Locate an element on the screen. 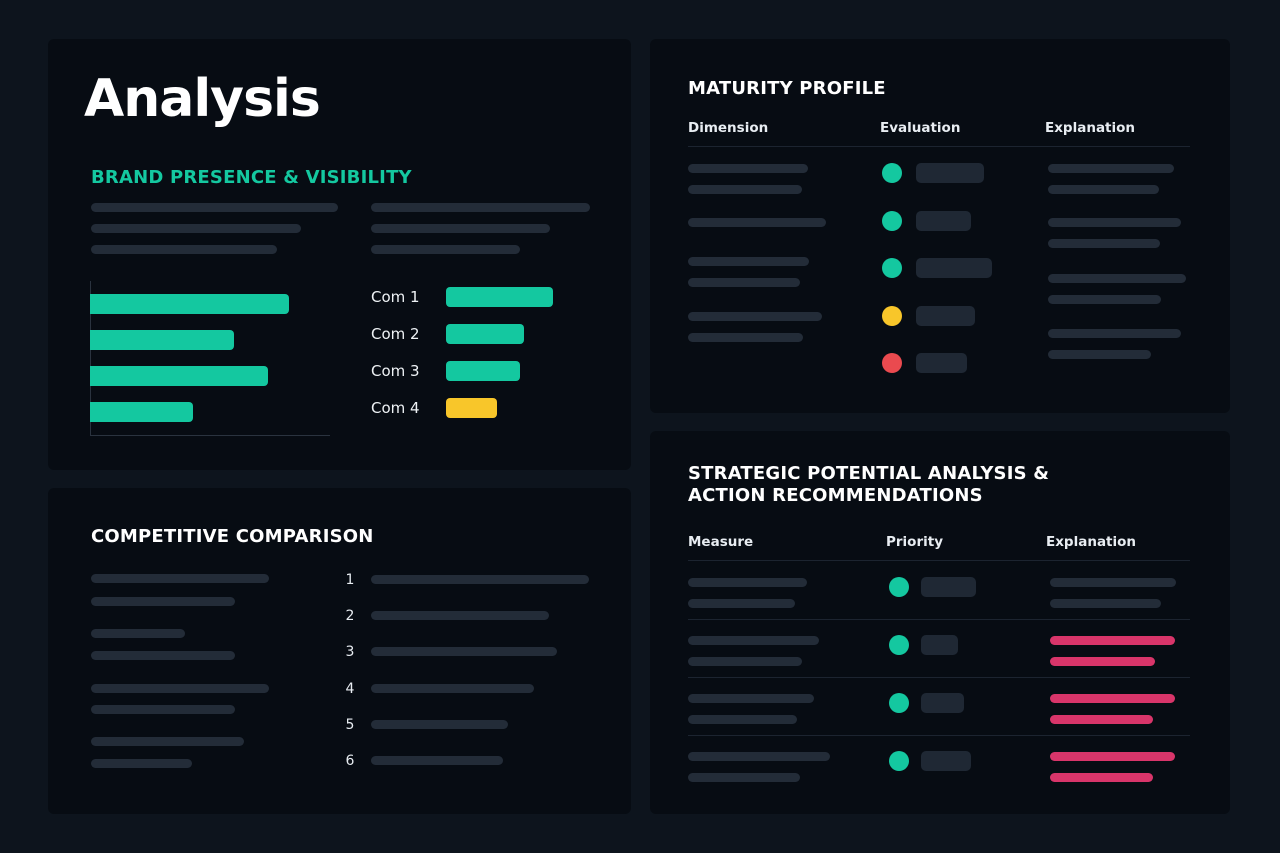  brand-visibility-chart is located at coordinates (210, 358).